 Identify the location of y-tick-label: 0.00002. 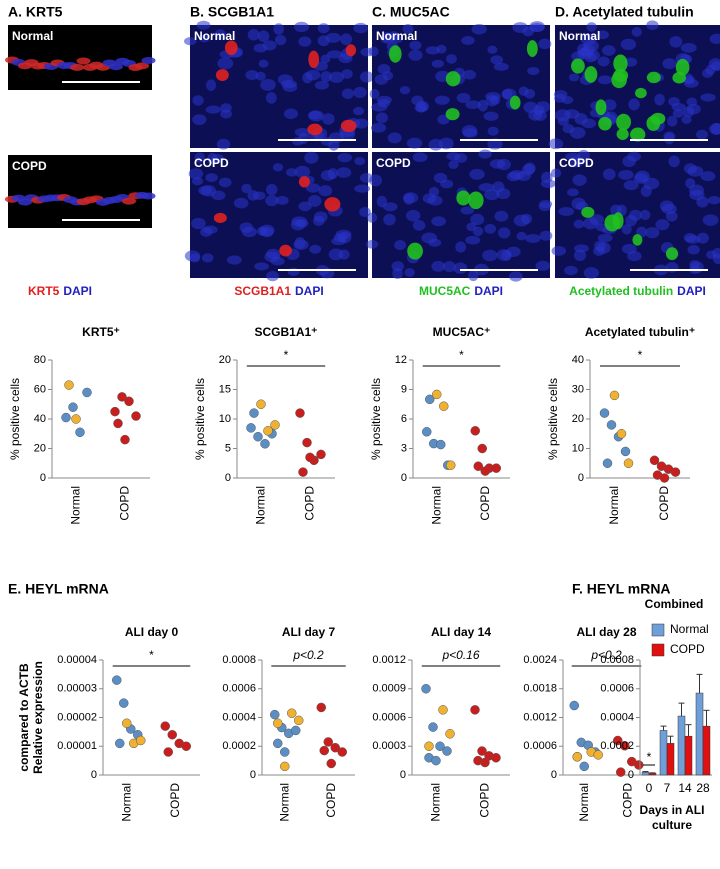
(77, 717).